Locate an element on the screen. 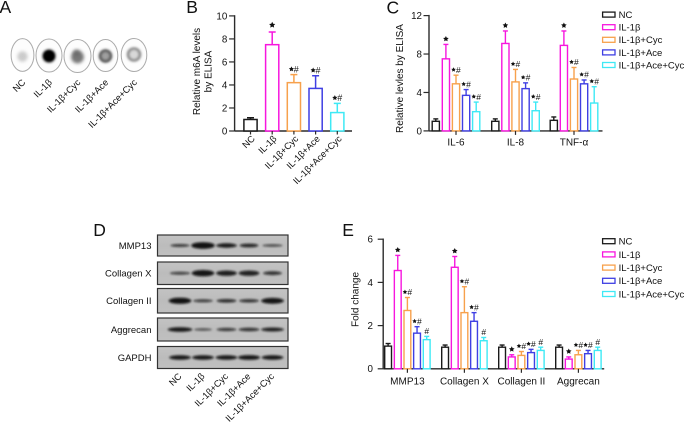 The height and width of the screenshot is (429, 685). svg-text: Relative levles by ELISA is located at coordinates (400, 78).